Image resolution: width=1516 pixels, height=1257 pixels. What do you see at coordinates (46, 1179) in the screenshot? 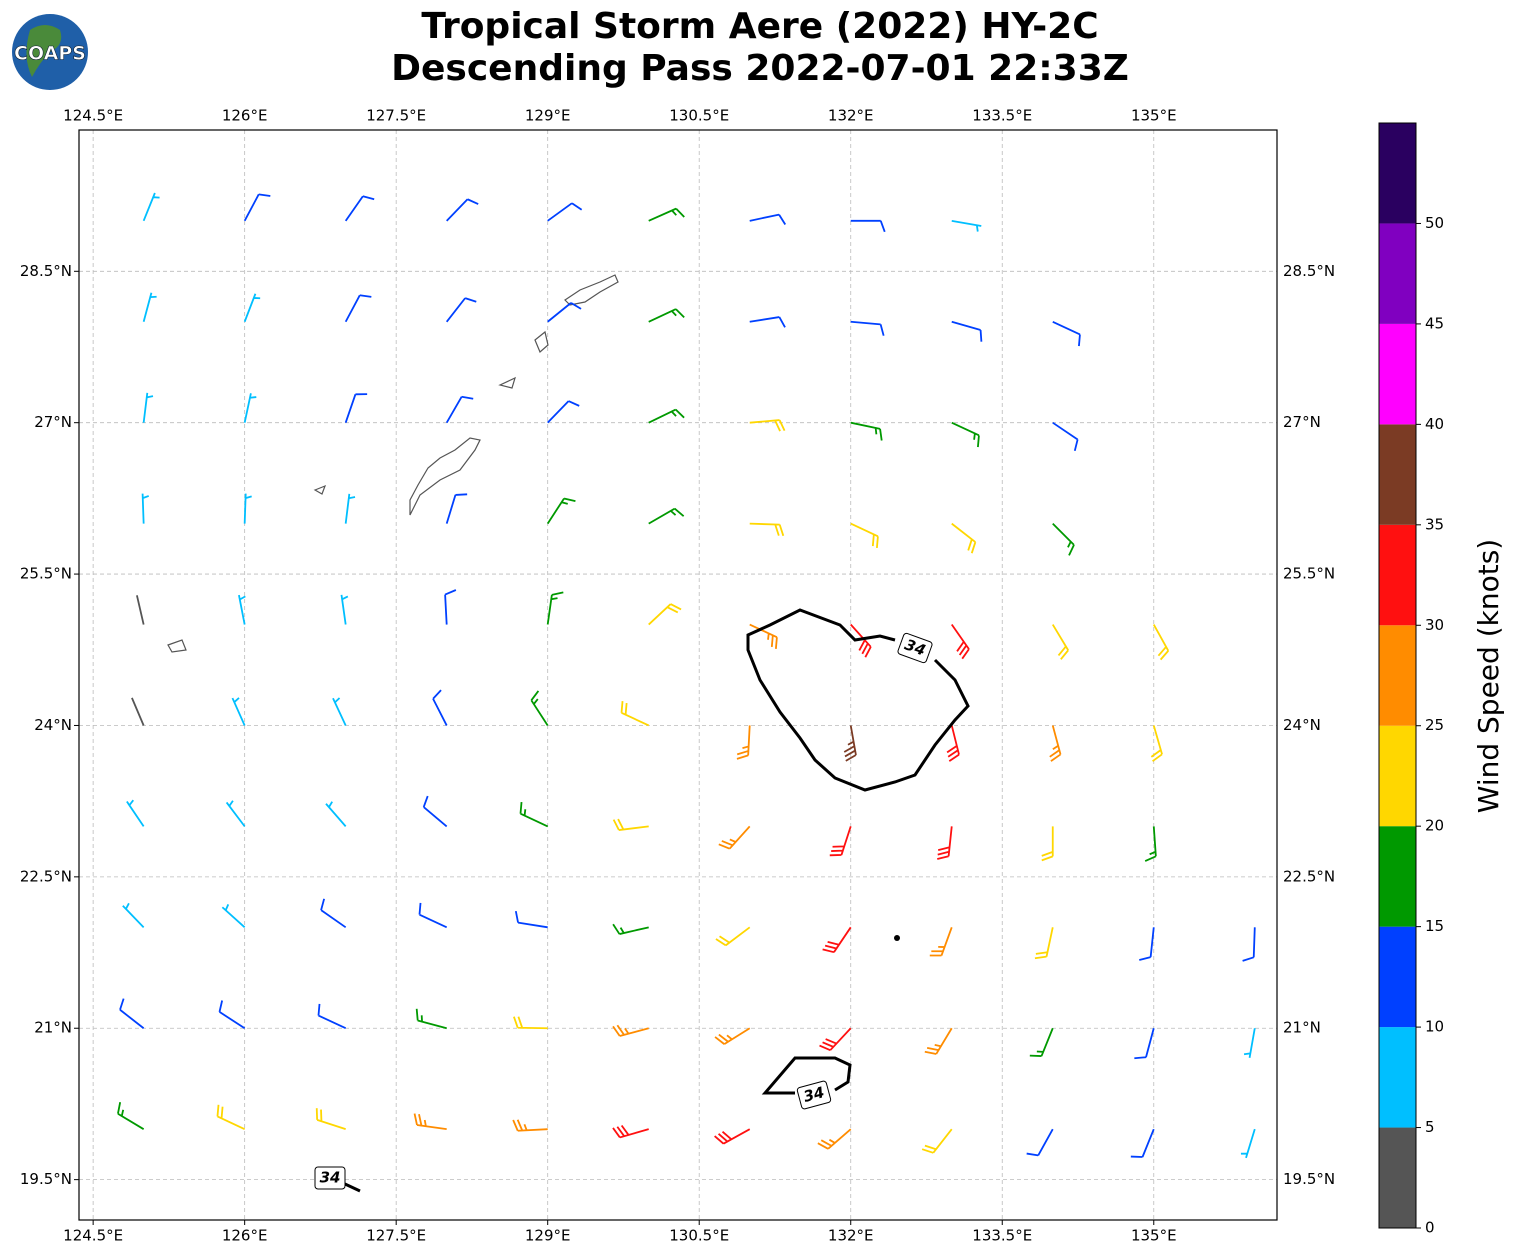
I see `y-tick-label: 19.5°N` at bounding box center [46, 1179].